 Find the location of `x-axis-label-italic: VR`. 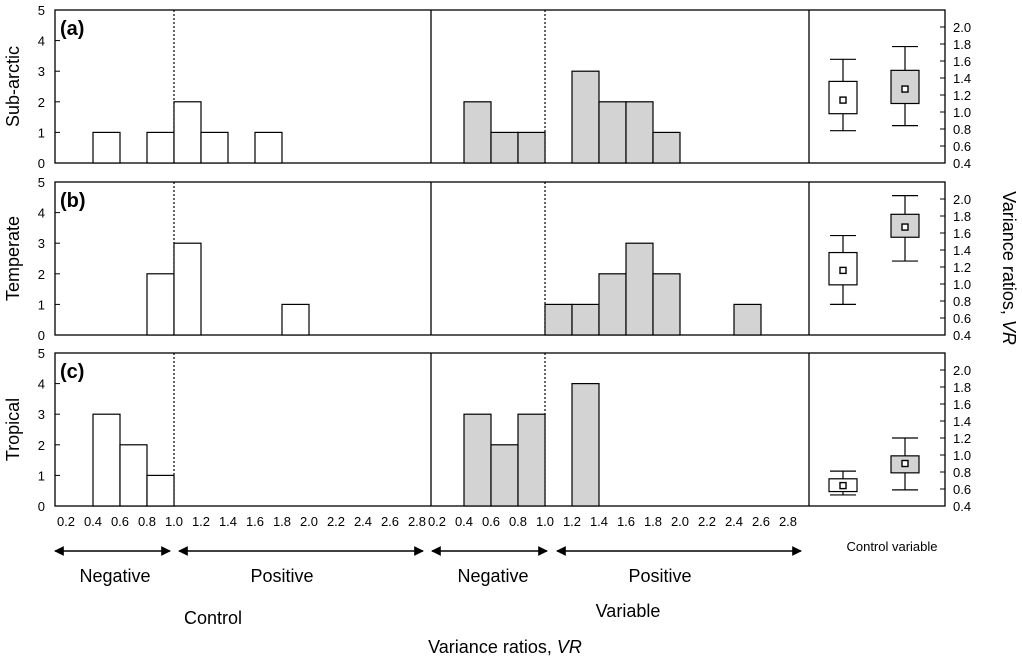

x-axis-label-italic: VR is located at coordinates (569, 647).